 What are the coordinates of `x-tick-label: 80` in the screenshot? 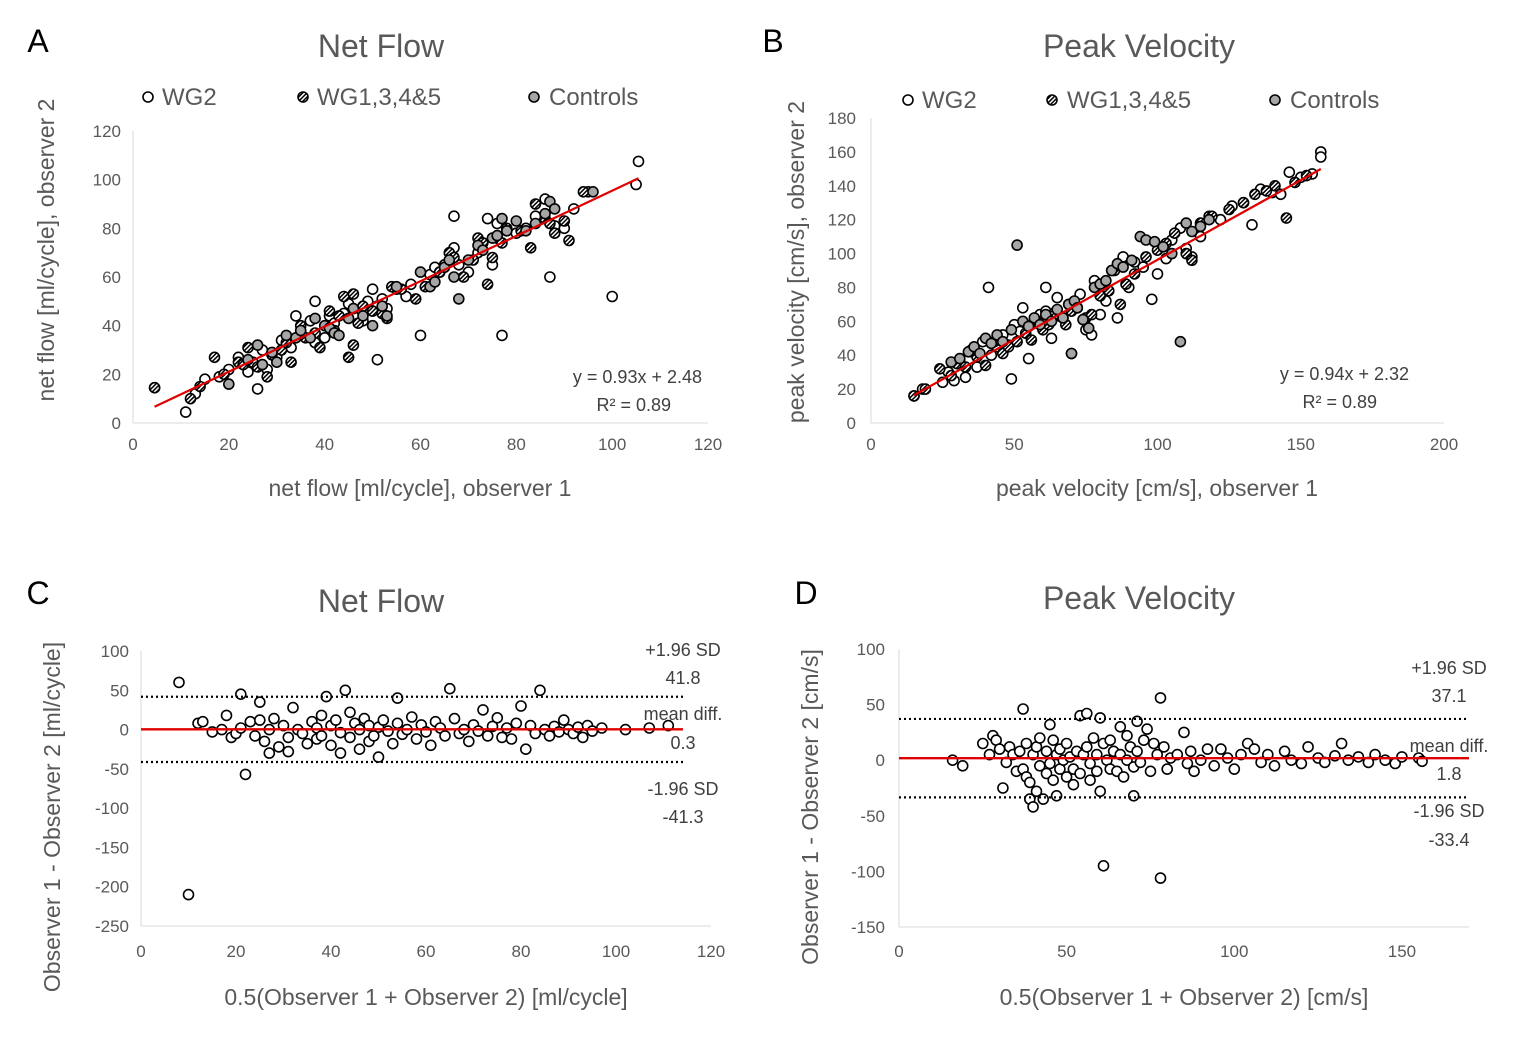 It's located at (516, 444).